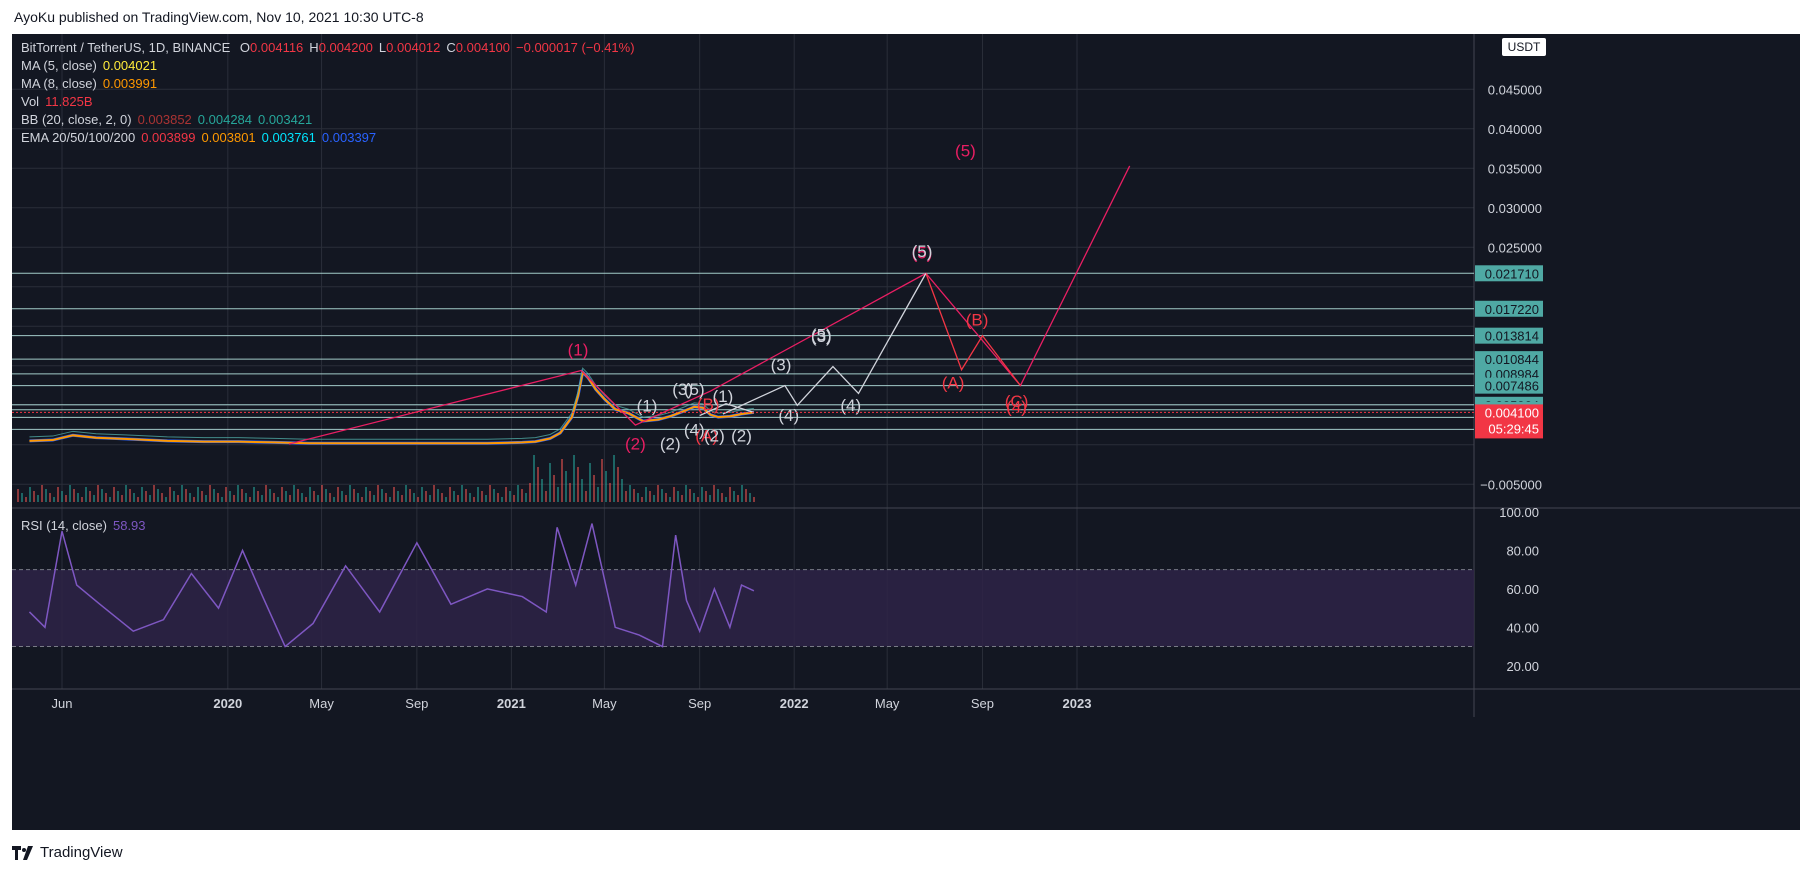  What do you see at coordinates (483, 47) in the screenshot?
I see `legend-close: 0.004100` at bounding box center [483, 47].